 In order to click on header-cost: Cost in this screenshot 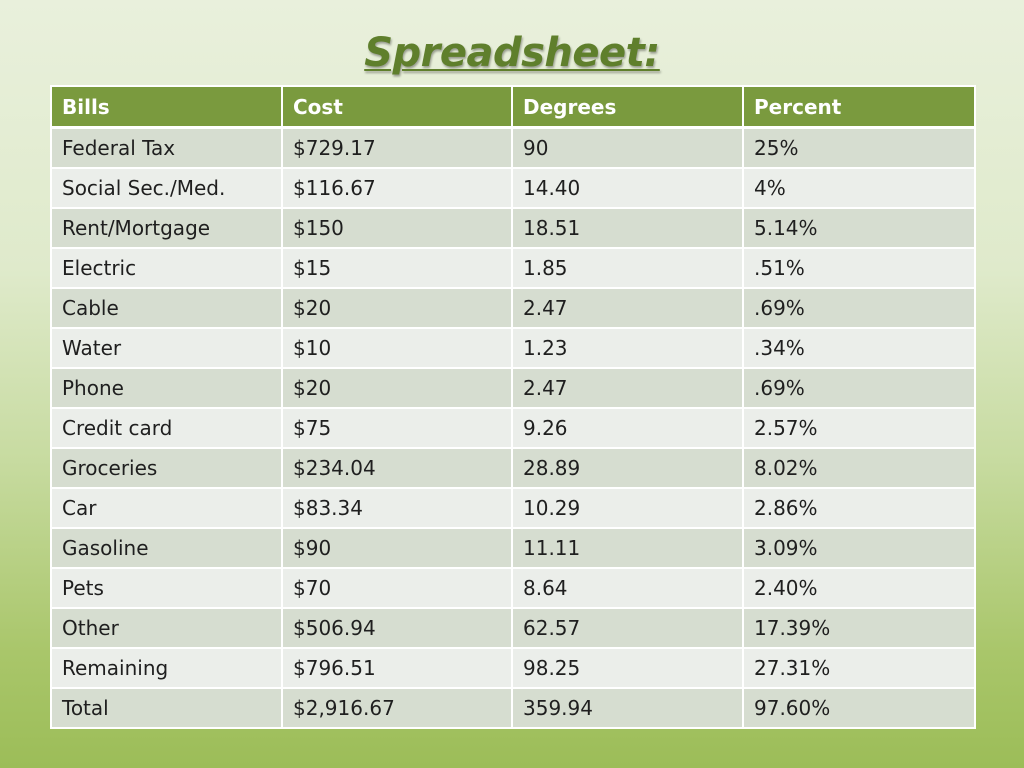, I will do `click(397, 107)`.